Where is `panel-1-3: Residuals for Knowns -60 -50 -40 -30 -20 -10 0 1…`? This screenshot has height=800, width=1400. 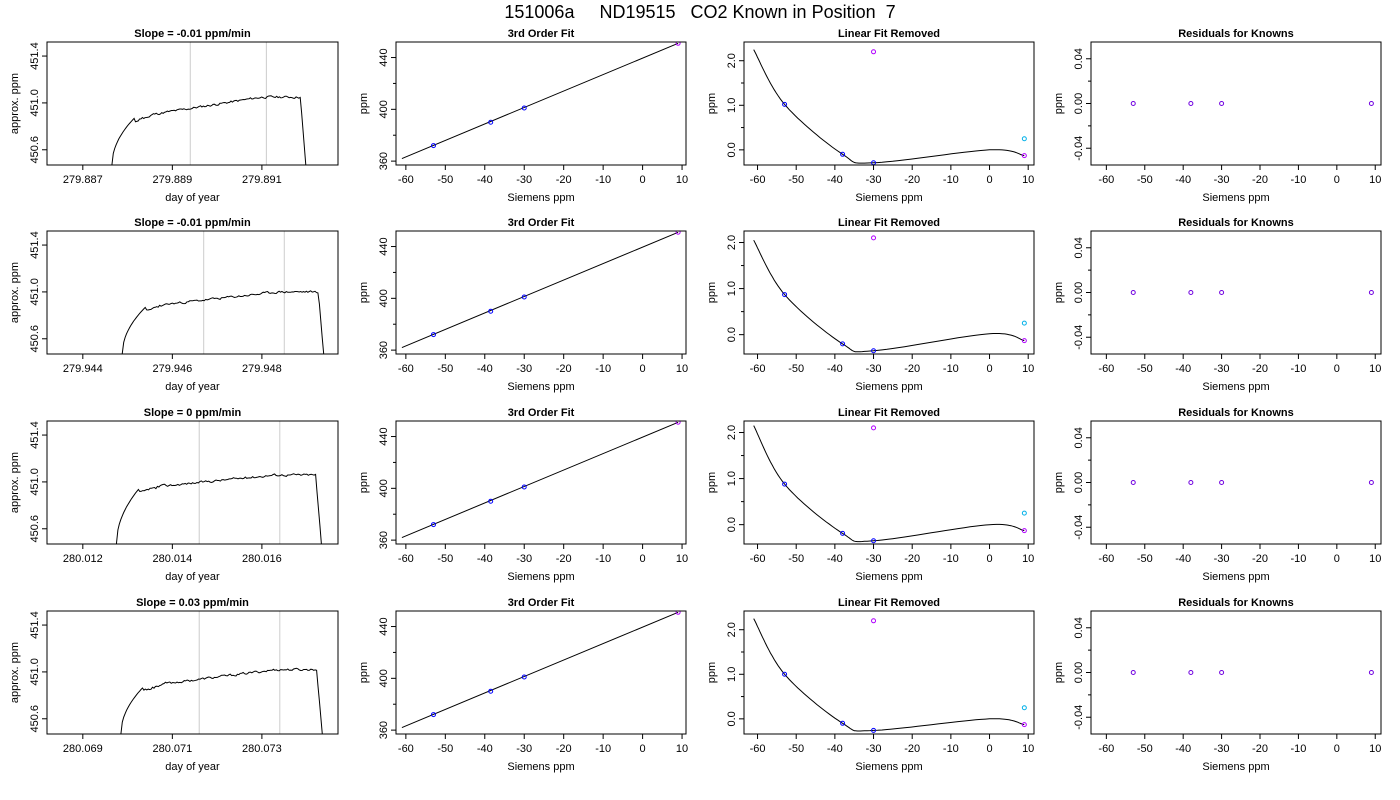 panel-1-3: Residuals for Knowns -60 -50 -40 -30 -20 -10 0 1… is located at coordinates (1217, 305).